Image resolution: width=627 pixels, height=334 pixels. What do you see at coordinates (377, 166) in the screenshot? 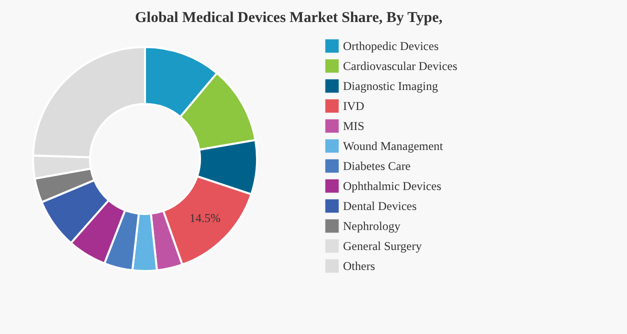
I see `legend-label: Diabetes Care` at bounding box center [377, 166].